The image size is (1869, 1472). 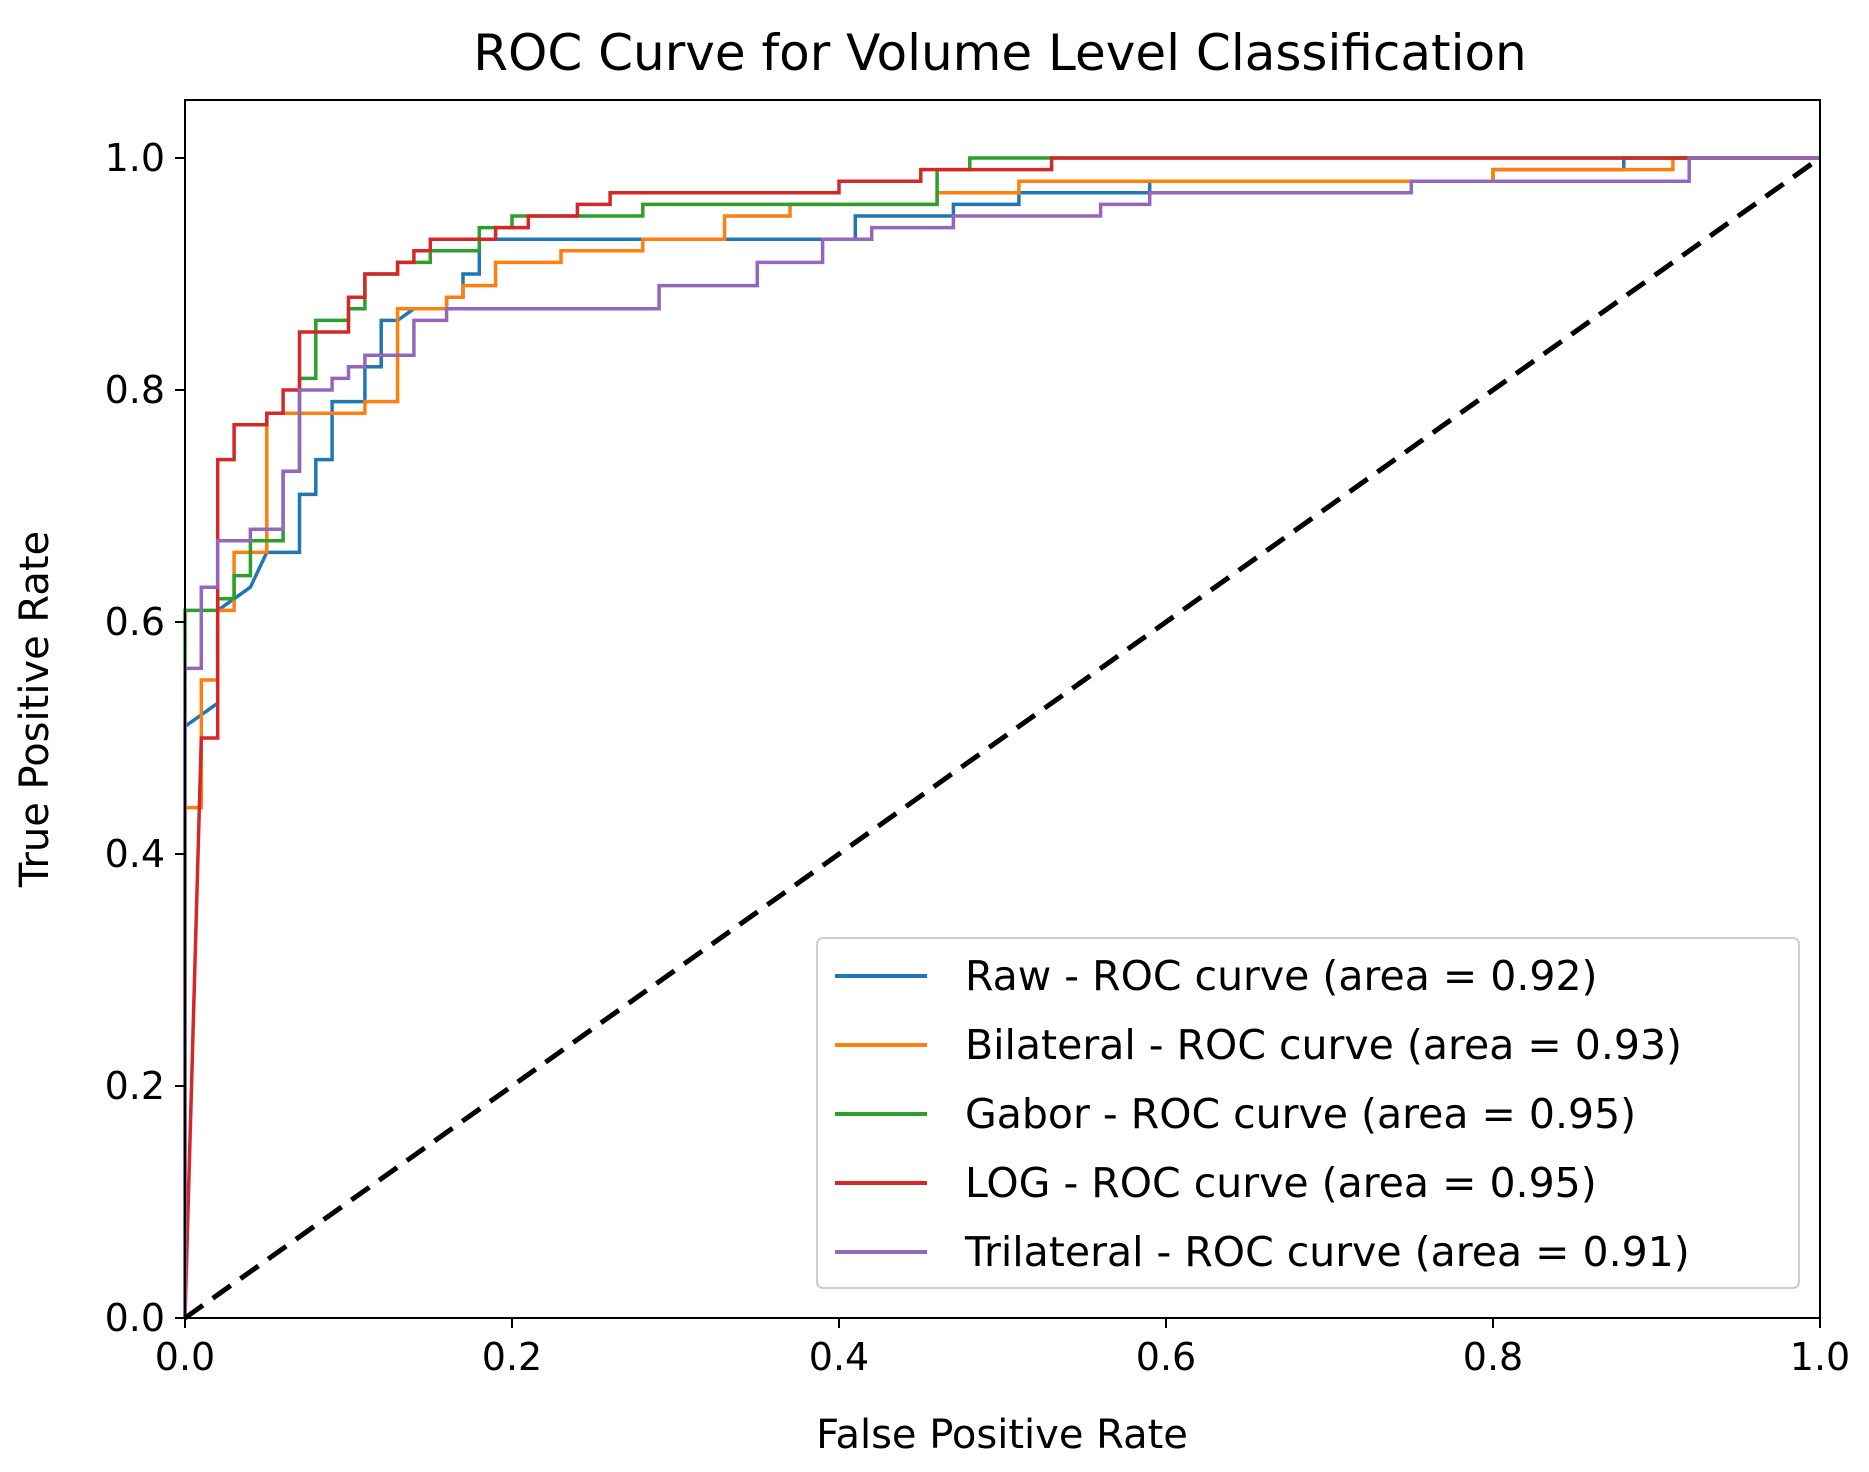 What do you see at coordinates (1493, 1357) in the screenshot?
I see `x-tick-label: 0.8` at bounding box center [1493, 1357].